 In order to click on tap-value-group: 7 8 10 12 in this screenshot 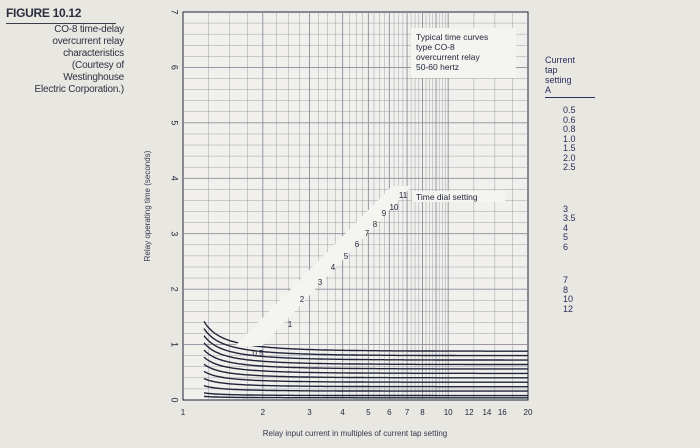, I will do `click(584, 294)`.